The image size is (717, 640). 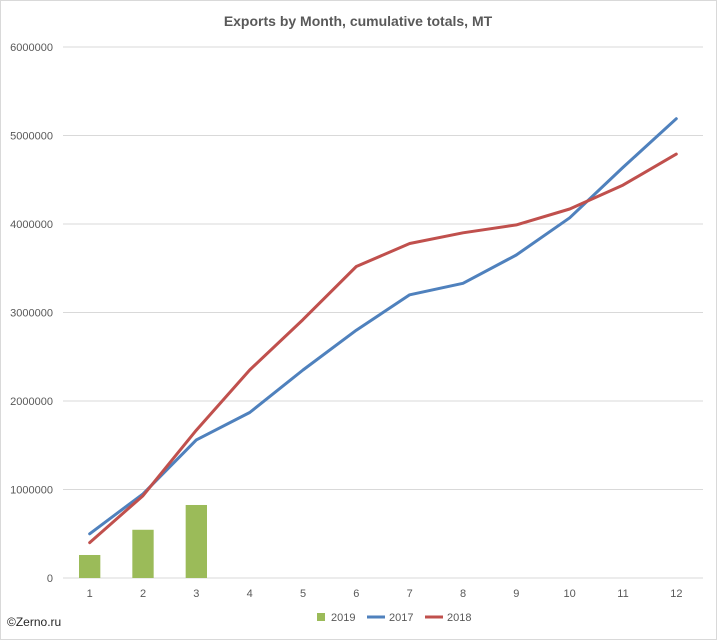 I want to click on source-credit: ©Zerno.ru, so click(x=34, y=622).